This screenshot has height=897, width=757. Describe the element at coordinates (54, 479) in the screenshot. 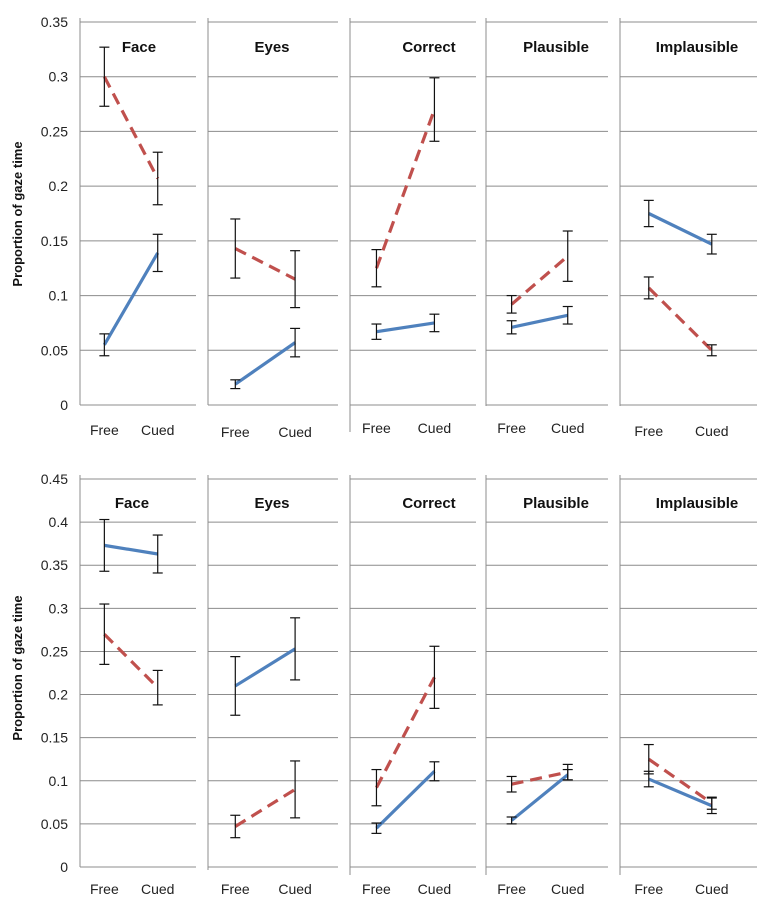

I see `y-tick-label: 0.45` at that location.